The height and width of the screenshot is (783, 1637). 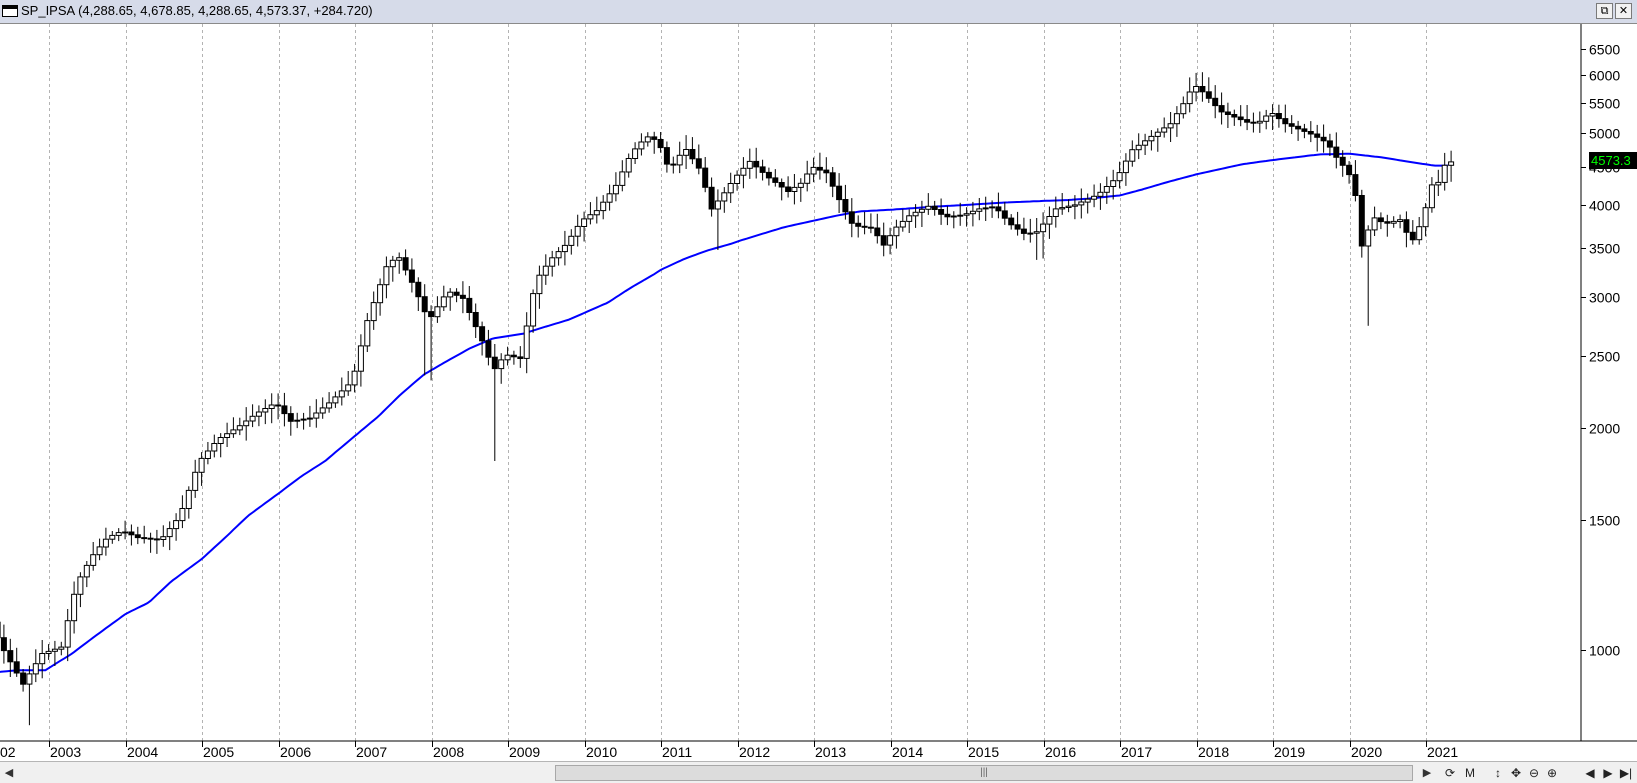 What do you see at coordinates (1590, 773) in the screenshot?
I see `previous-icon: ◀` at bounding box center [1590, 773].